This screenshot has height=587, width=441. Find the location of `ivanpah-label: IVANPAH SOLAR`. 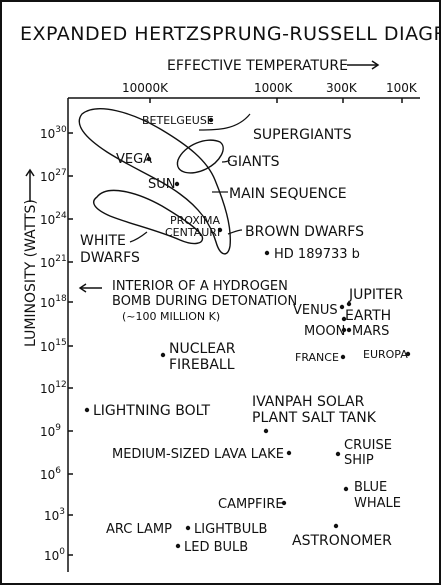

ivanpah-label: IVANPAH SOLAR is located at coordinates (308, 402).